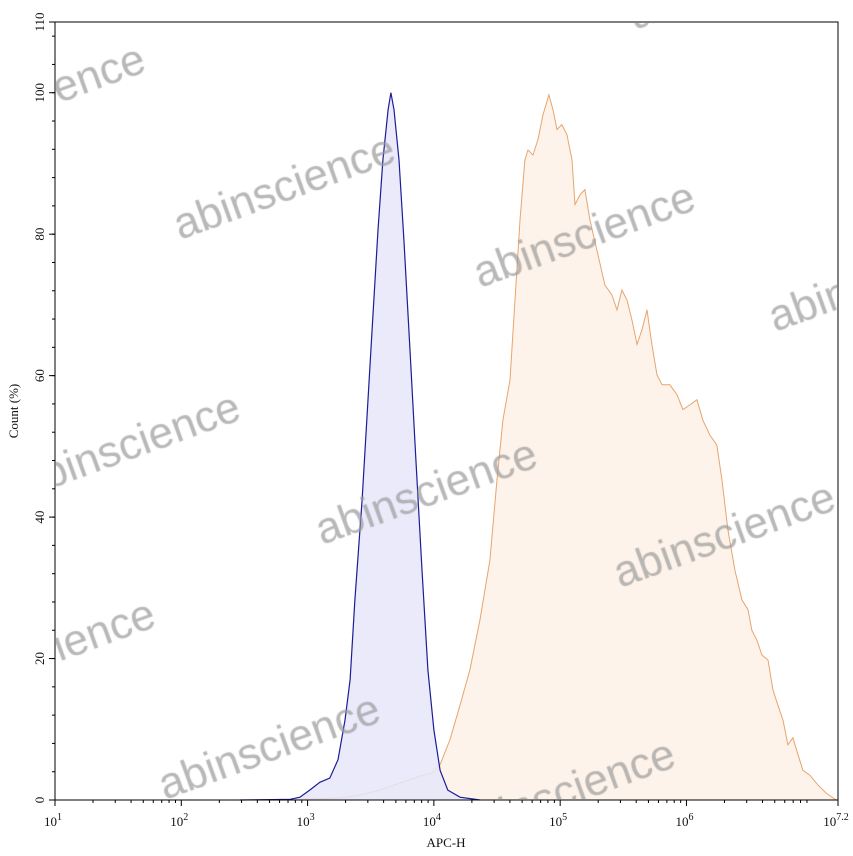 The image size is (853, 856). I want to click on x-tick-label: 10², so click(179, 820).